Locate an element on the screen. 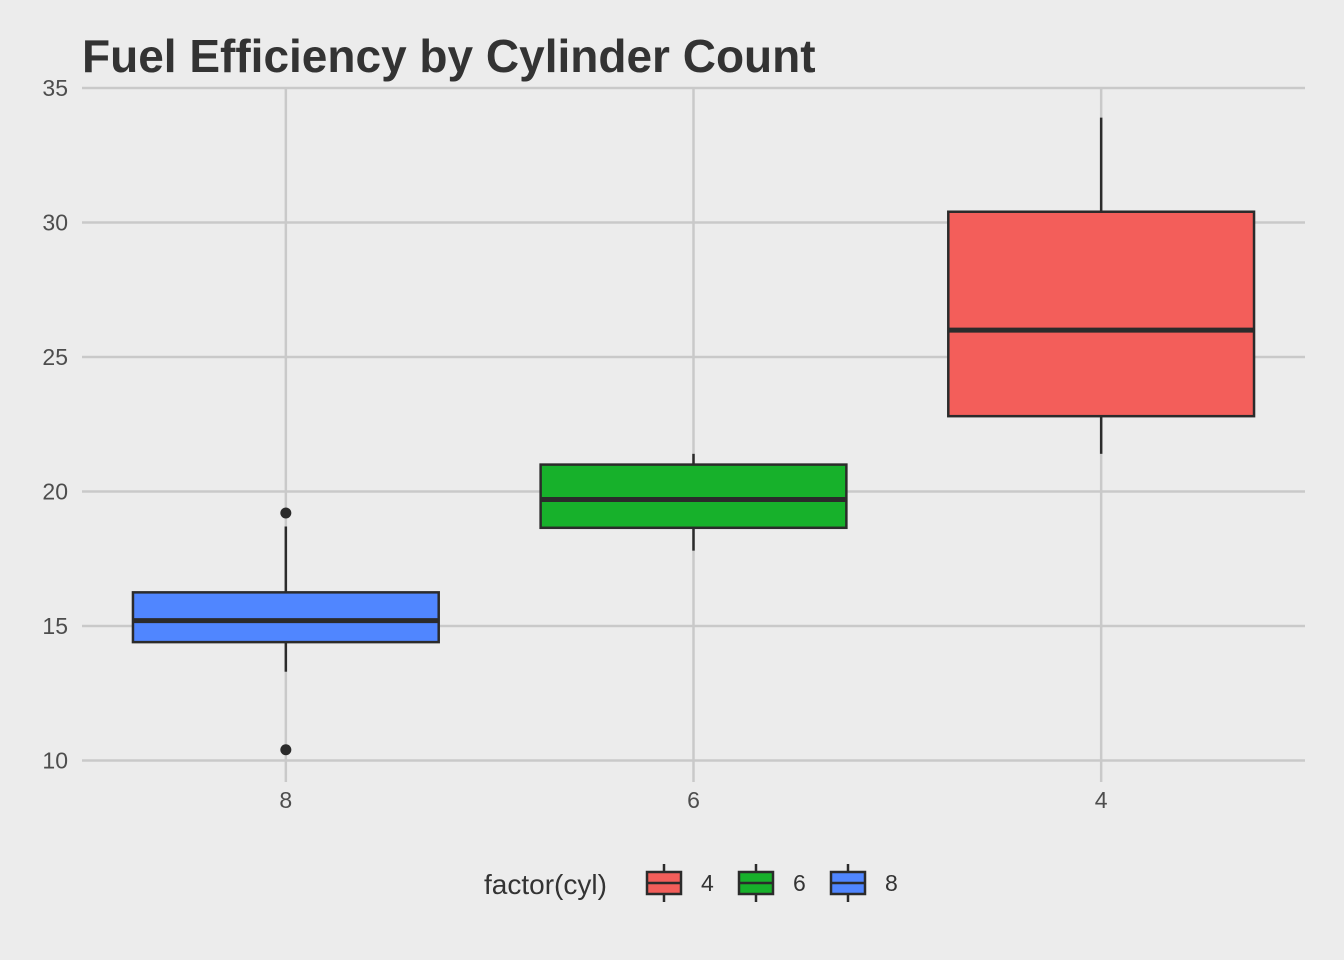 The image size is (1344, 960). legend-label: 6 is located at coordinates (799, 883).